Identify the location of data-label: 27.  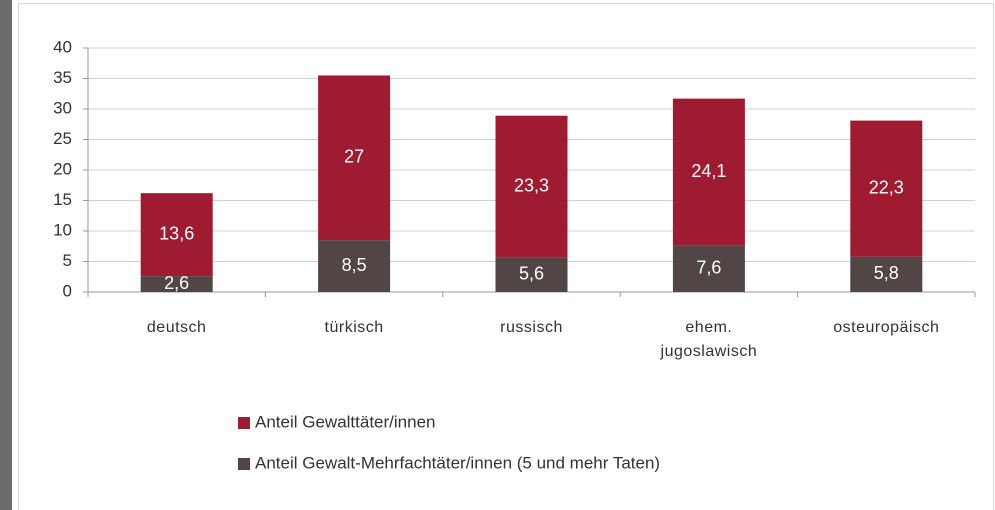
(354, 157).